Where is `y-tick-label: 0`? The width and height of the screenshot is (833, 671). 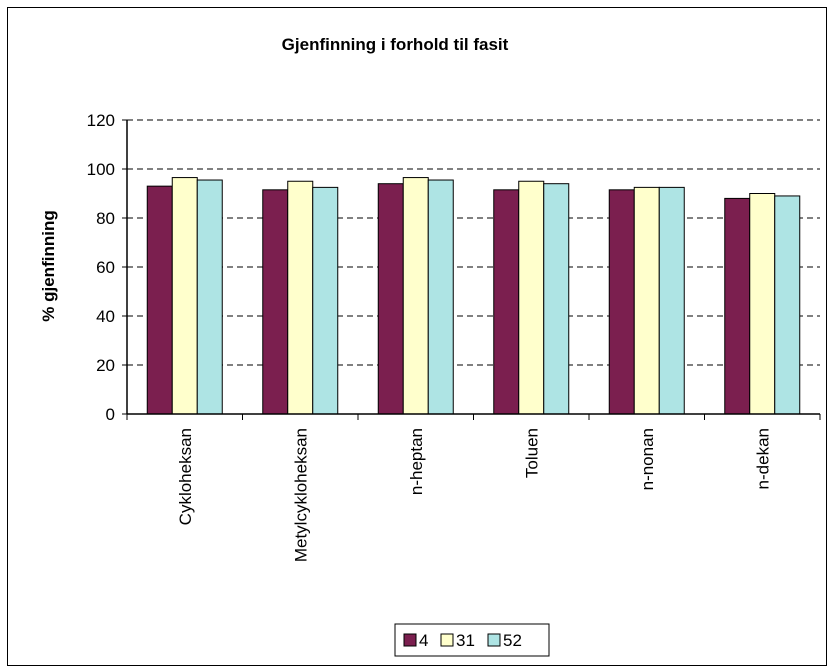 y-tick-label: 0 is located at coordinates (110, 414).